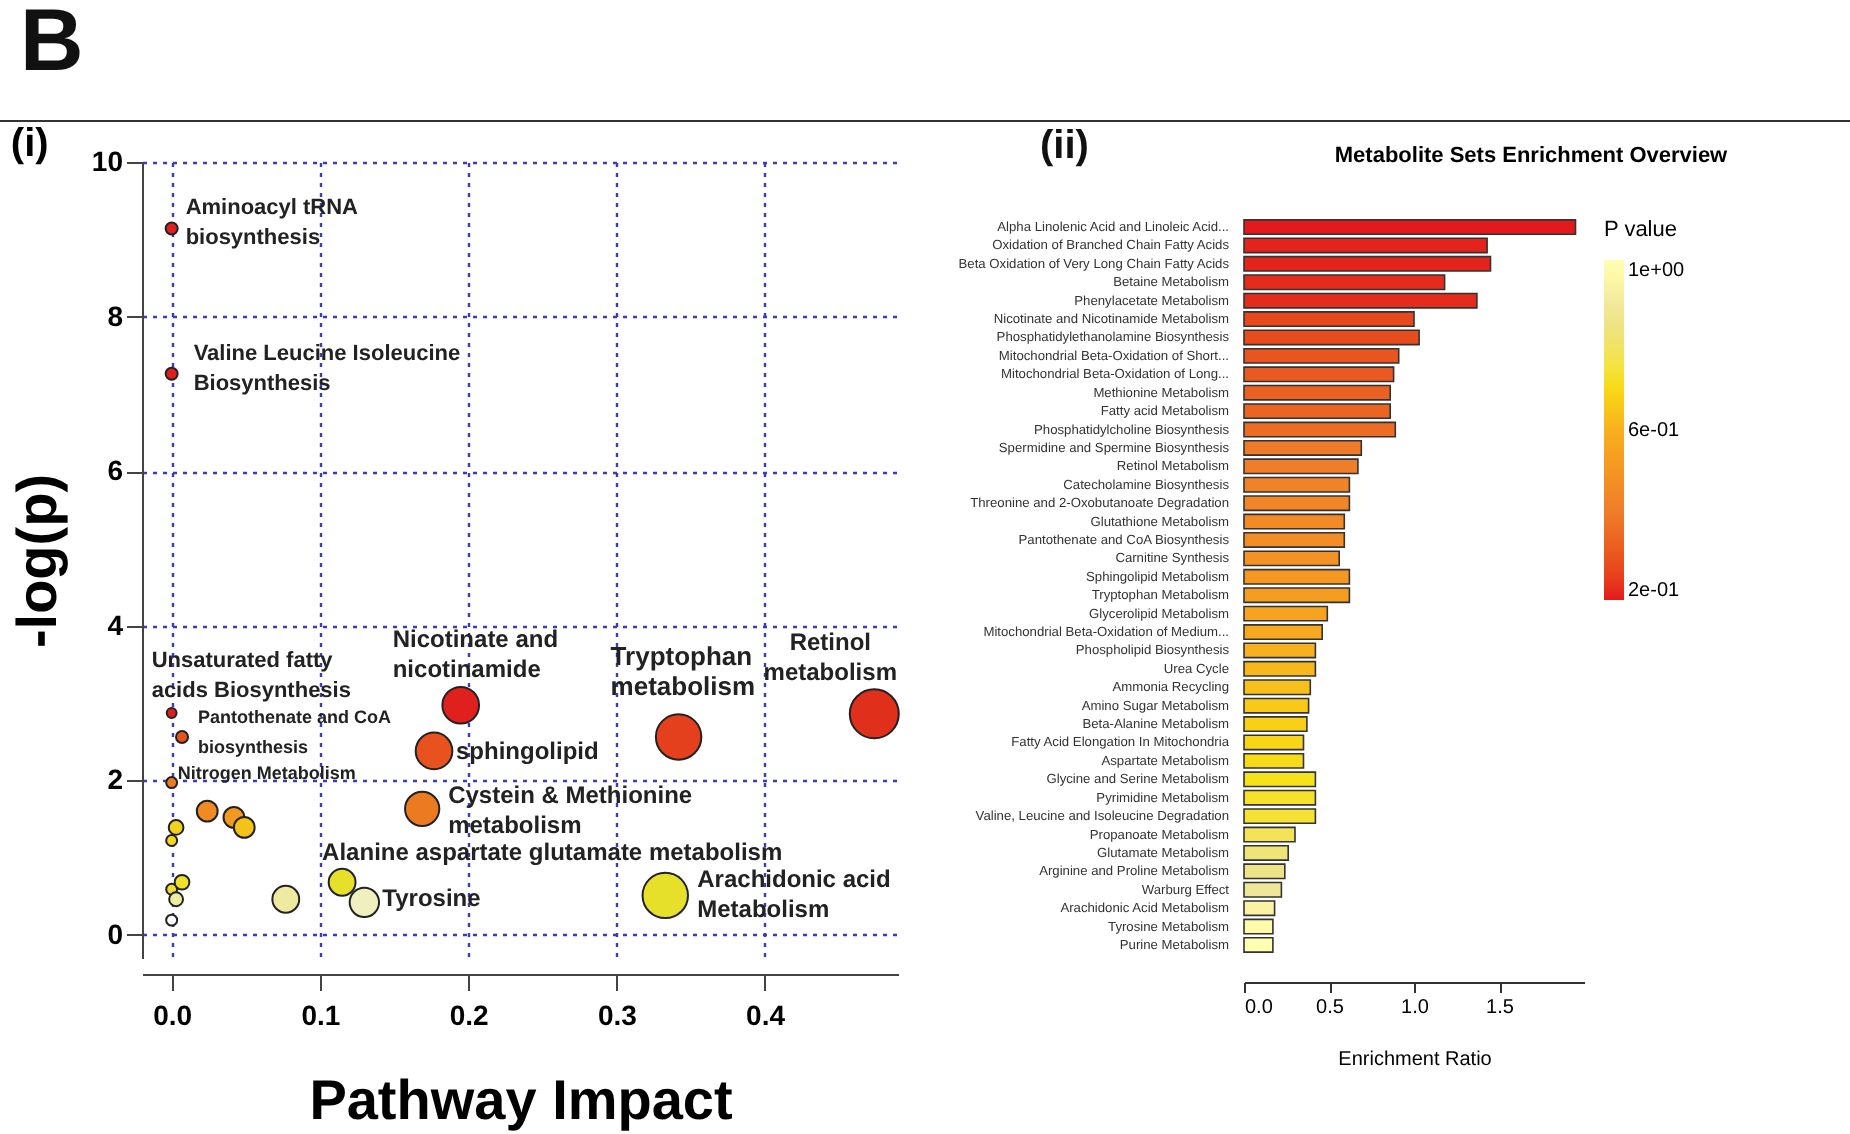 This screenshot has height=1134, width=1850. What do you see at coordinates (1500, 1008) in the screenshot?
I see `x-tick-label: 1.5` at bounding box center [1500, 1008].